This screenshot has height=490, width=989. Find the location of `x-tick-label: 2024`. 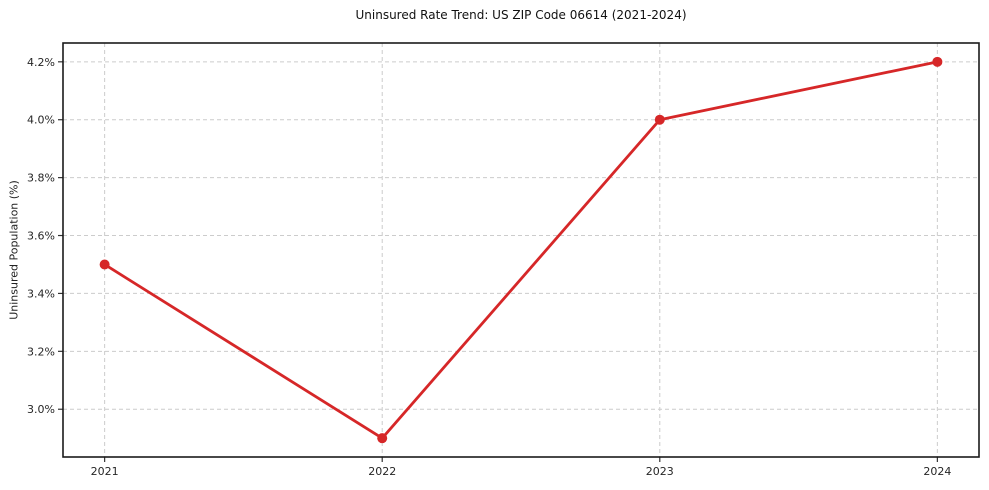

x-tick-label: 2024 is located at coordinates (937, 471).